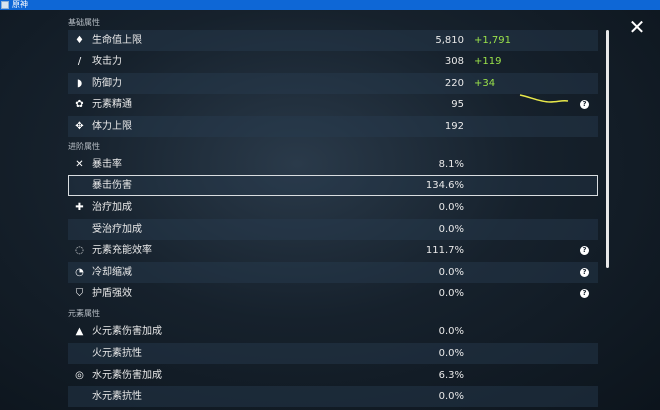  What do you see at coordinates (333, 207) in the screenshot?
I see `stat-row-healing-bonus: ✚ 治疗加成 0.0%` at bounding box center [333, 207].